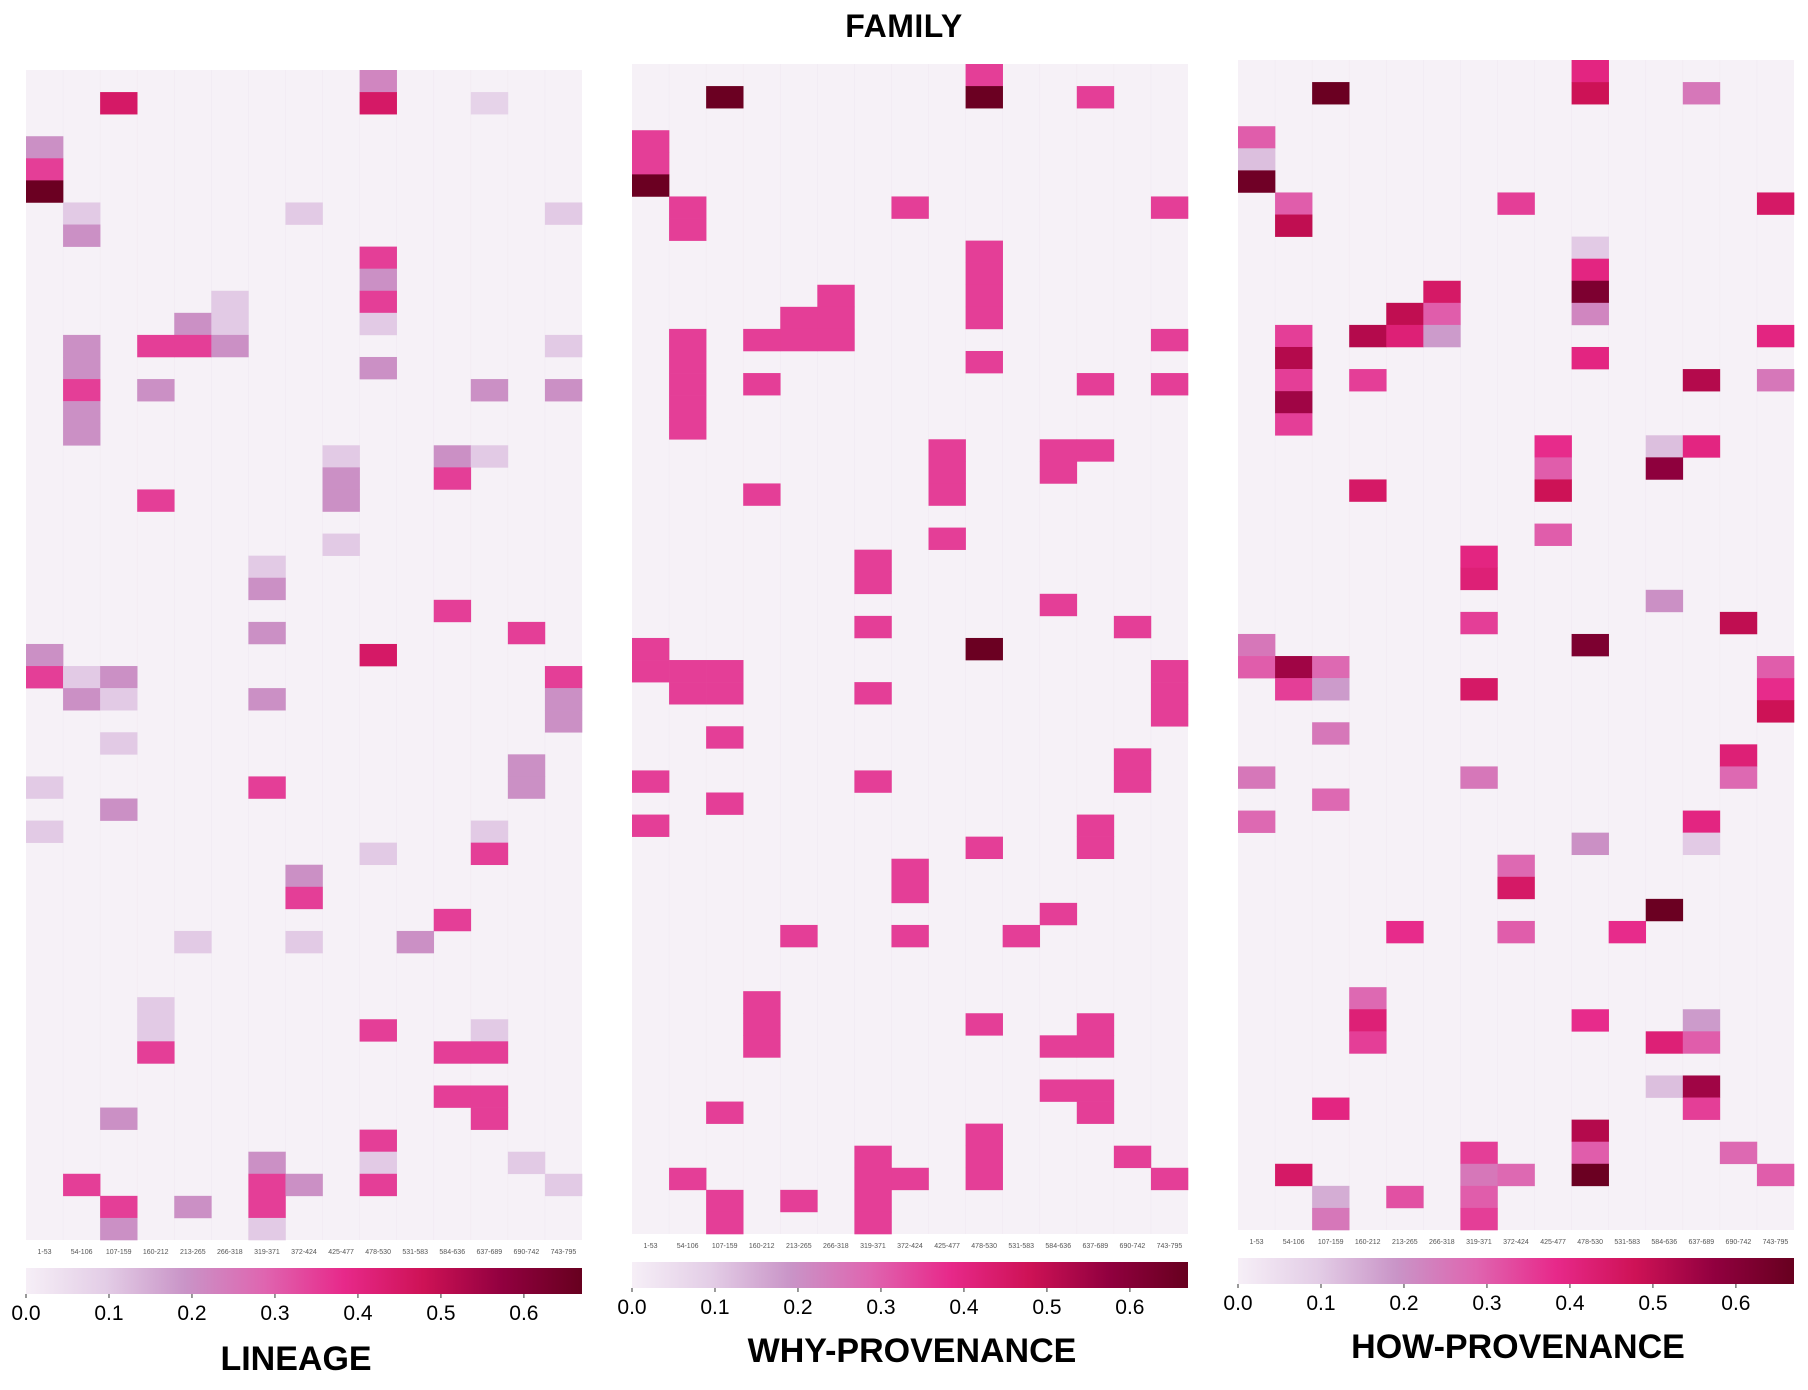  Describe the element at coordinates (378, 1252) in the screenshot. I see `x-tick-label: 478-530` at that location.